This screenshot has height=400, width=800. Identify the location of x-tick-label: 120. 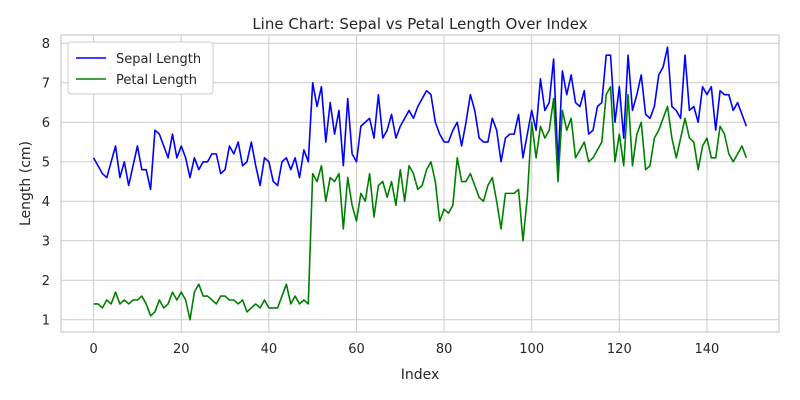
(619, 349).